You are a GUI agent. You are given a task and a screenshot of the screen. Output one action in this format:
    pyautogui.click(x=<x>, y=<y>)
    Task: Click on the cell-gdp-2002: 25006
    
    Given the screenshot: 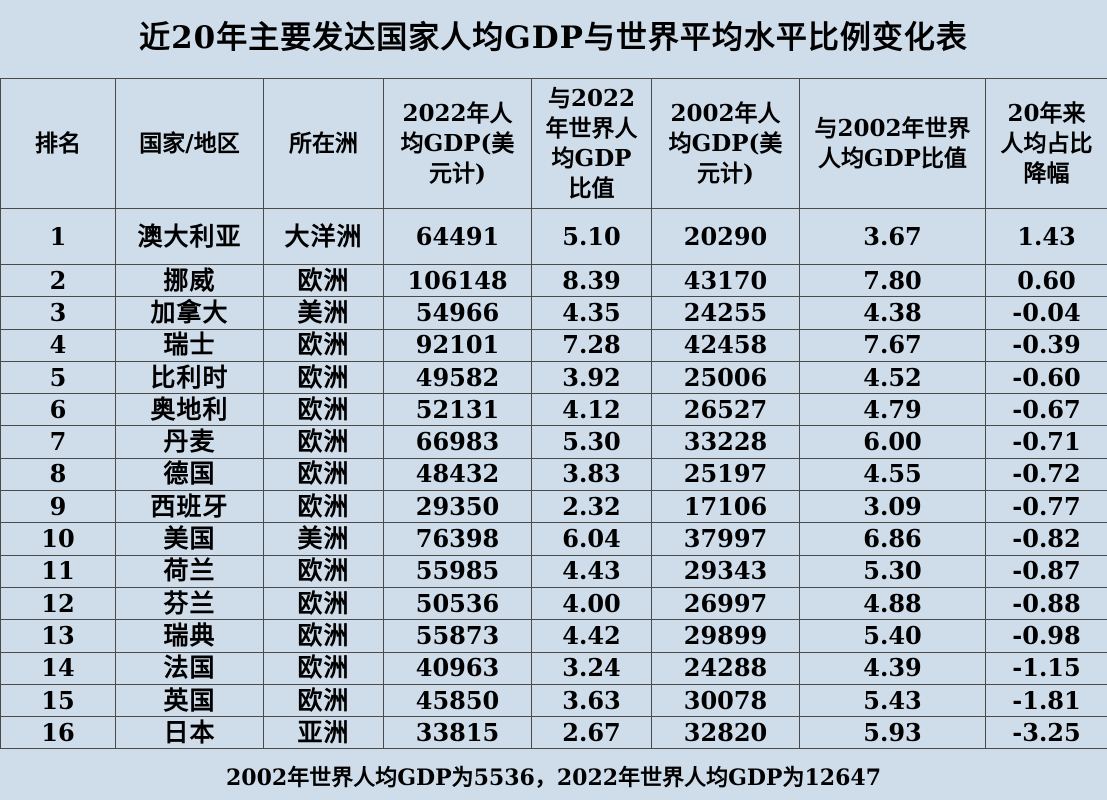 What is the action you would take?
    pyautogui.click(x=725, y=377)
    